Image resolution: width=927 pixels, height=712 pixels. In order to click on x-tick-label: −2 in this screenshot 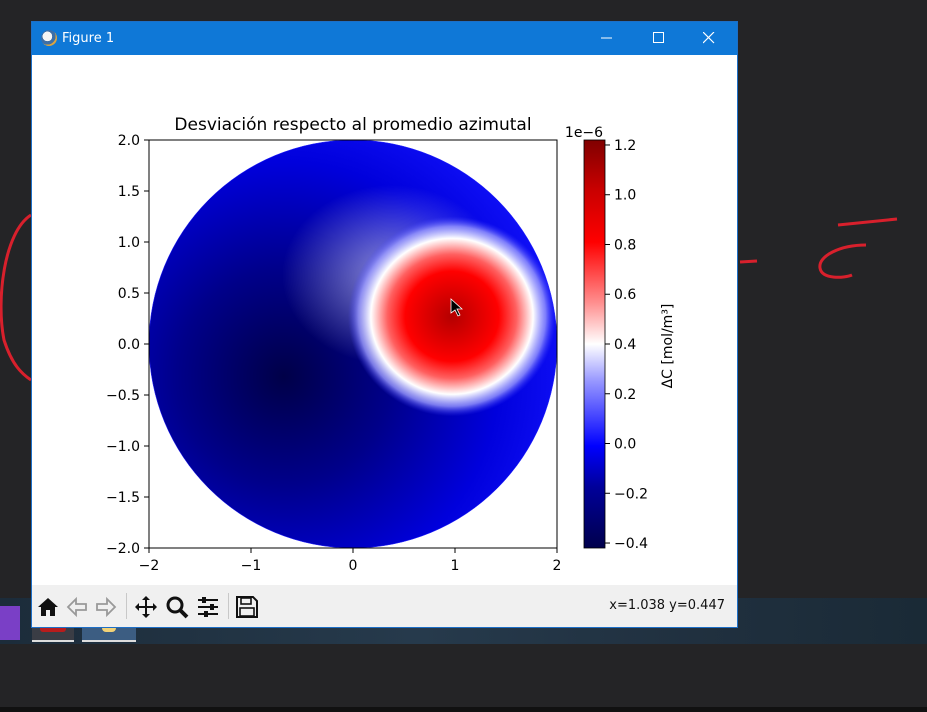, I will do `click(149, 566)`.